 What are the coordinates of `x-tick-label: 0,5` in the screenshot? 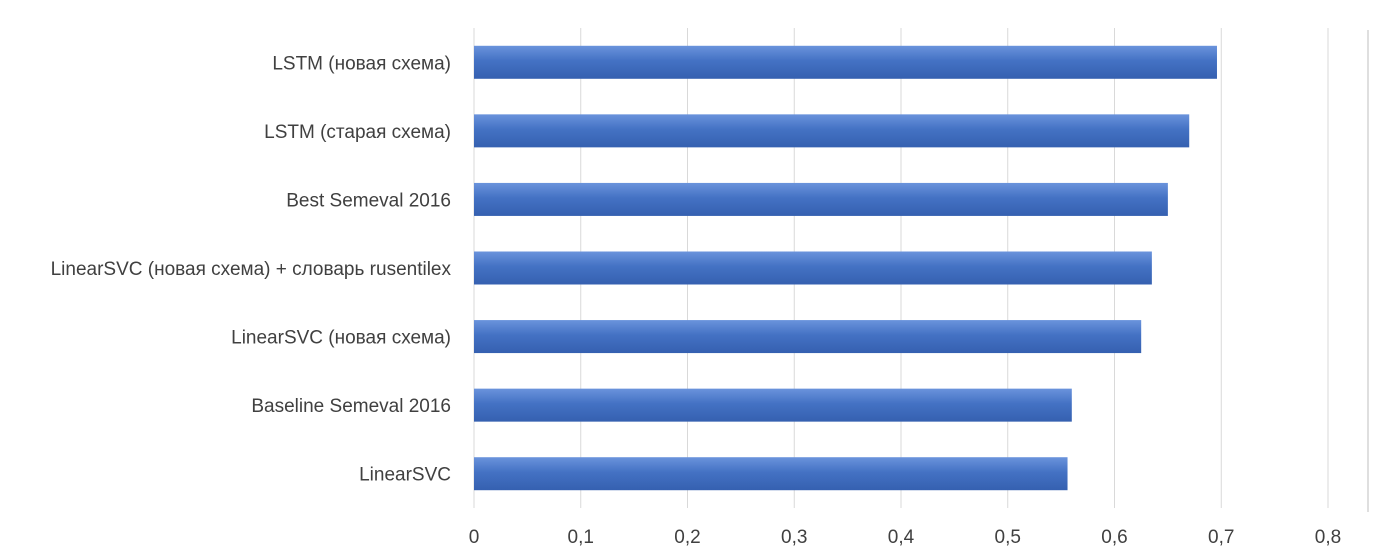 It's located at (1008, 537).